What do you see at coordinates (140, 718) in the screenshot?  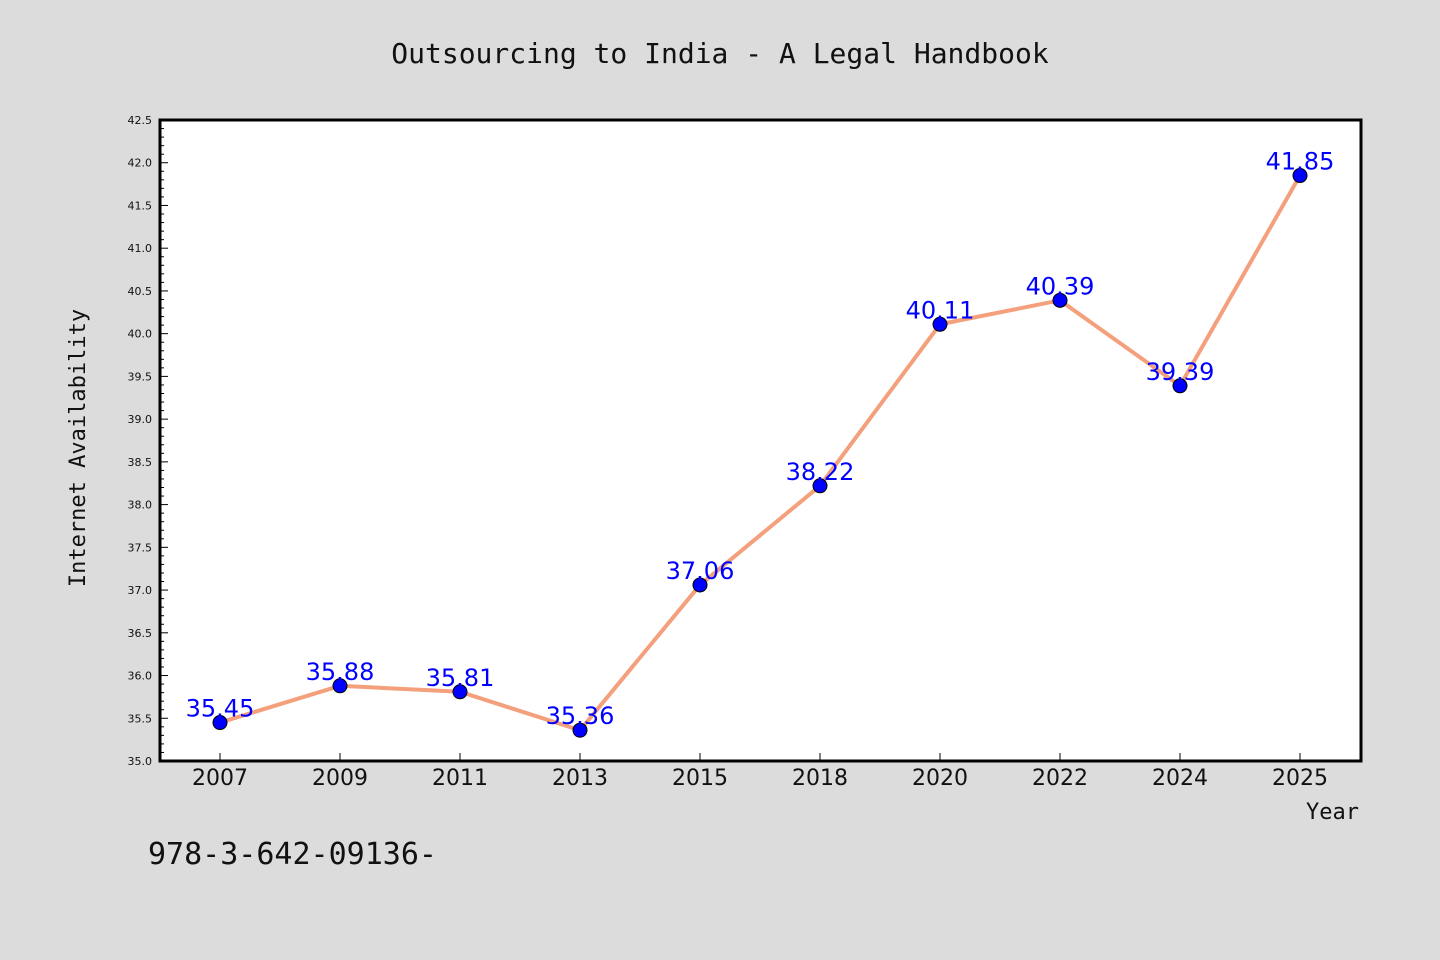 I see `y-tick-label: 35.5` at bounding box center [140, 718].